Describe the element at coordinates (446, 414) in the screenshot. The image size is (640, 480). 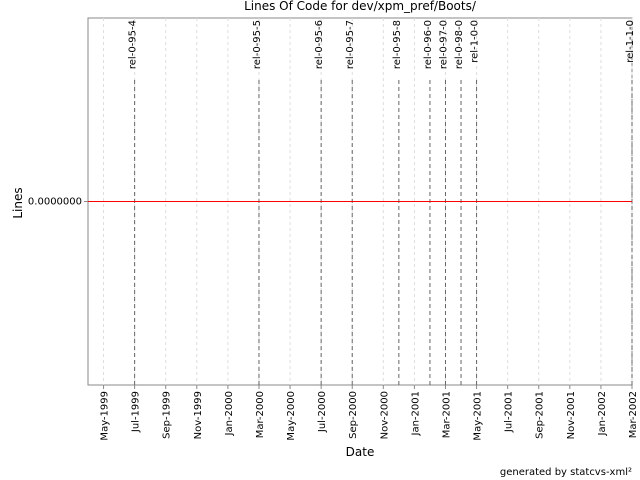
I see `x-tick-label: Mar-2001` at that location.